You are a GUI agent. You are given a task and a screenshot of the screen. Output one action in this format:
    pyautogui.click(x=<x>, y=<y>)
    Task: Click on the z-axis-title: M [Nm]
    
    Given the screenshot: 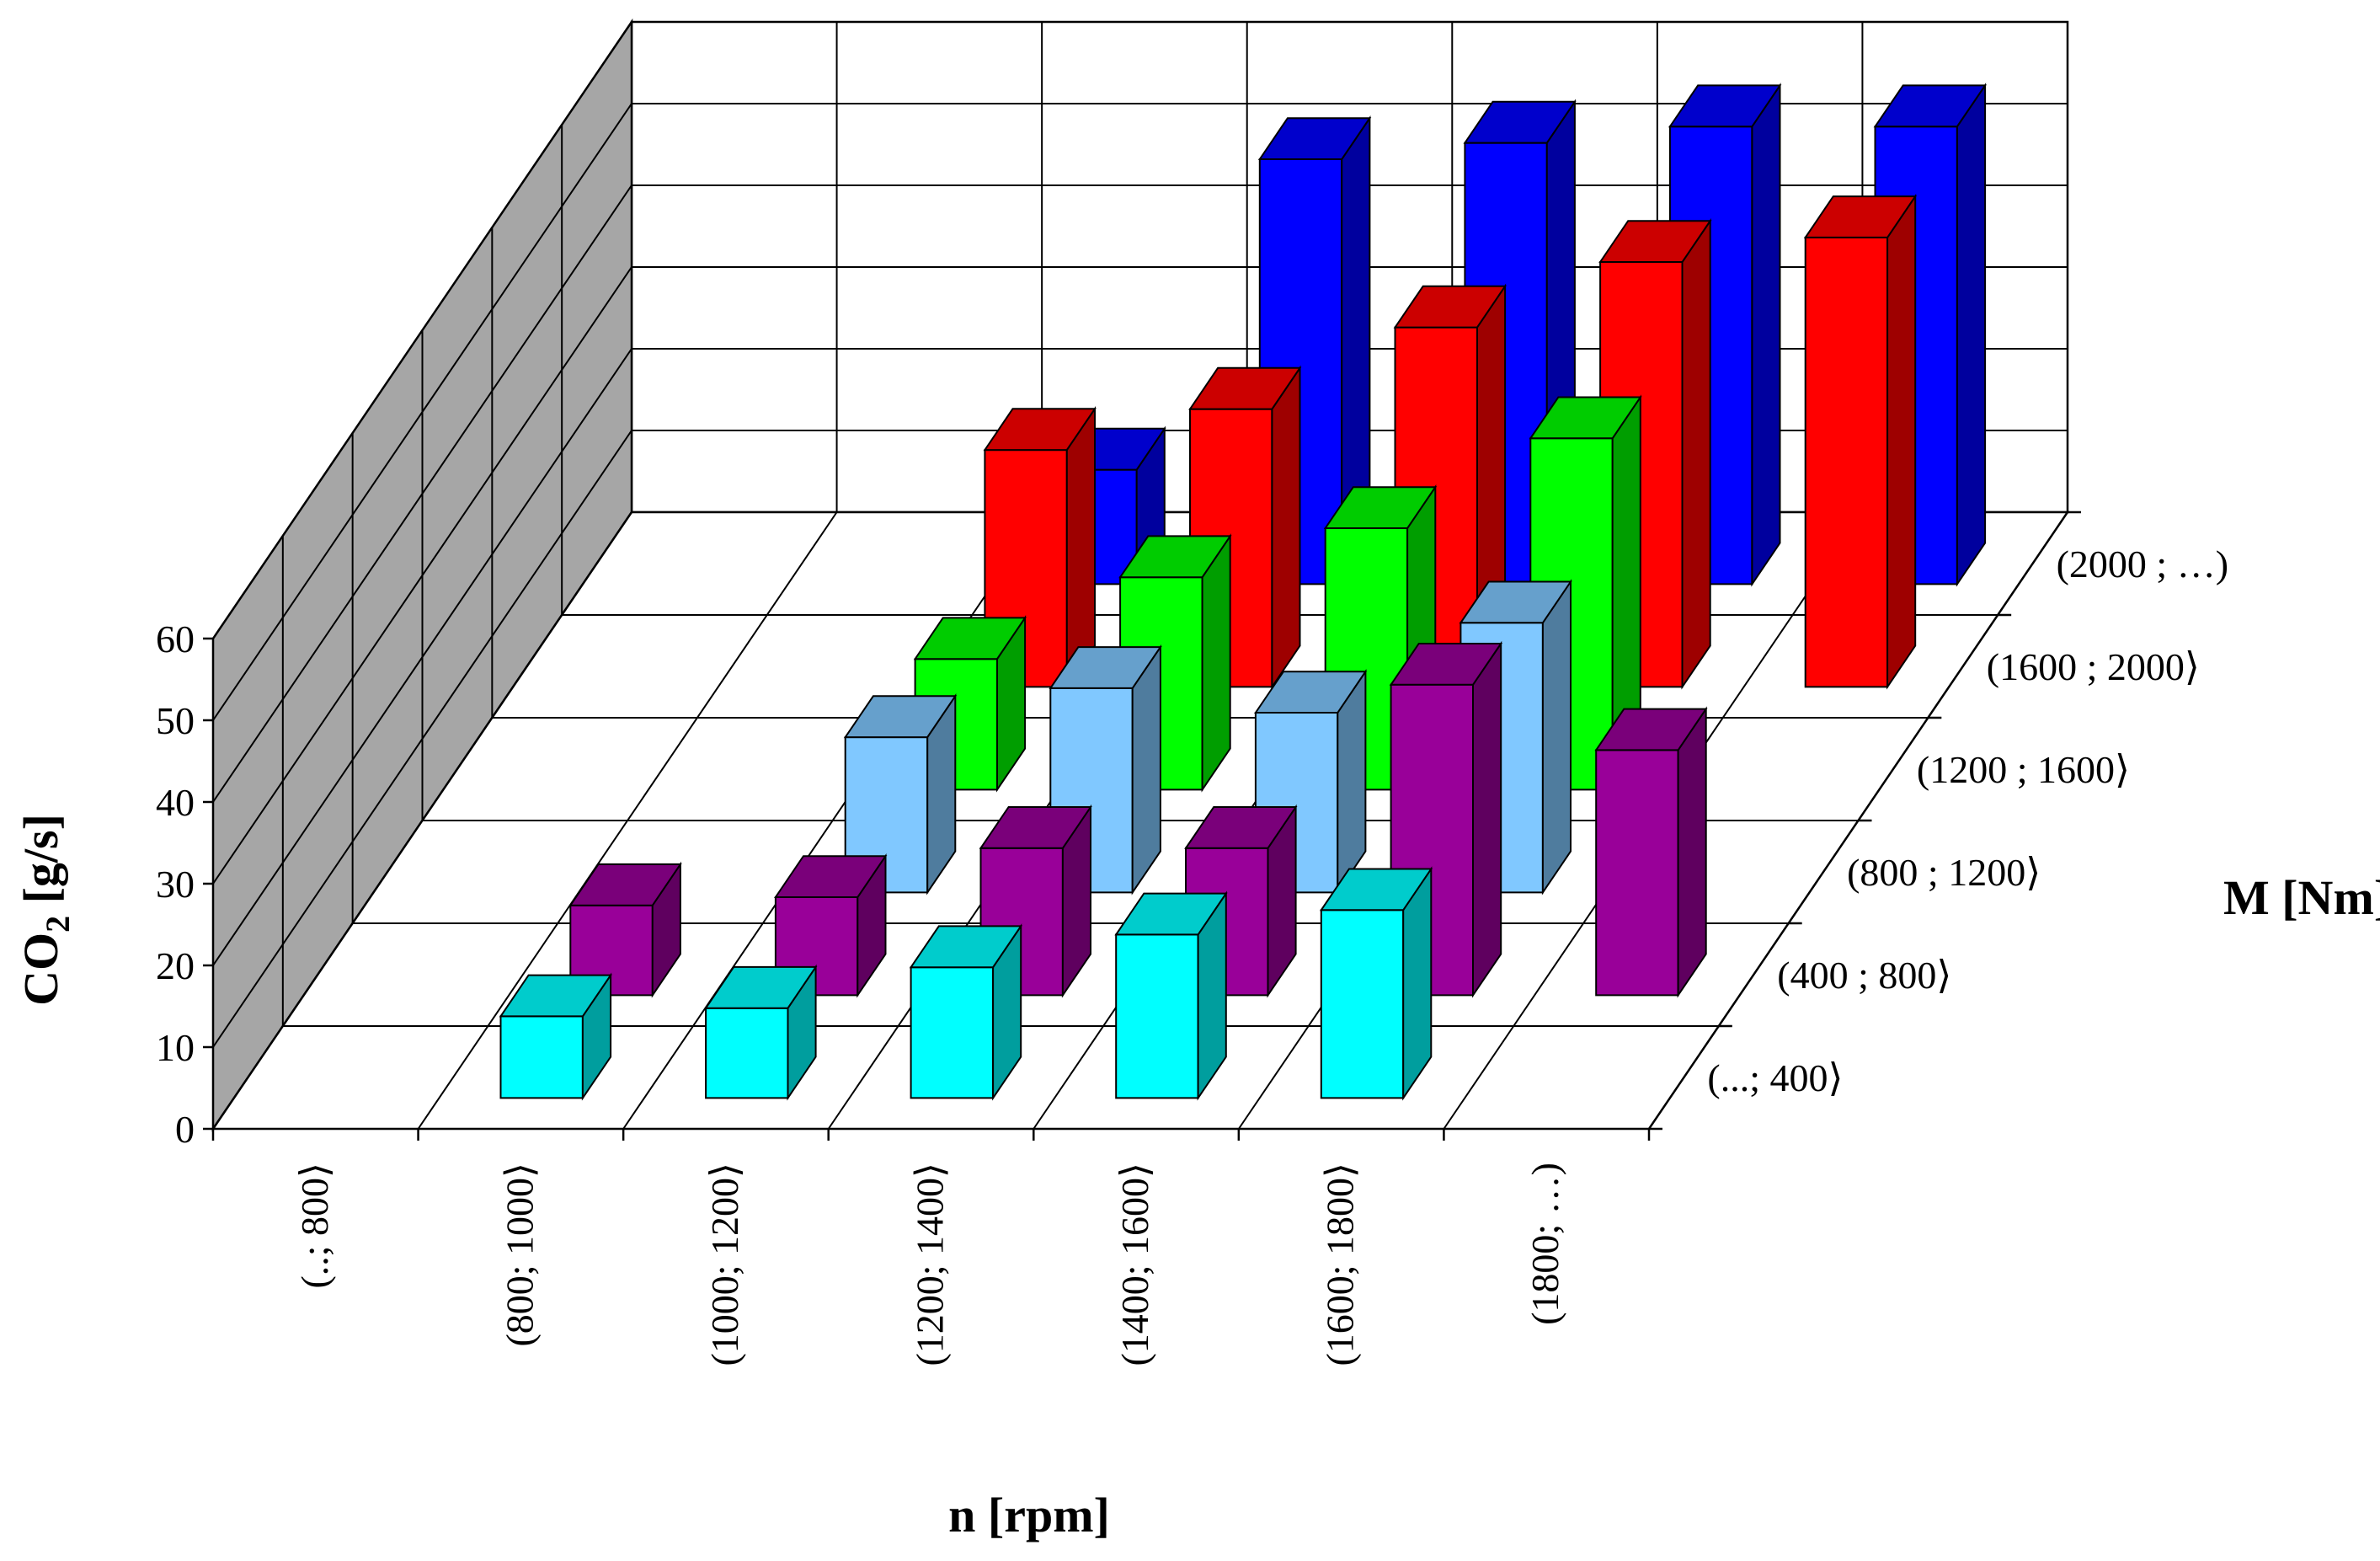 What is the action you would take?
    pyautogui.click(x=2301, y=897)
    